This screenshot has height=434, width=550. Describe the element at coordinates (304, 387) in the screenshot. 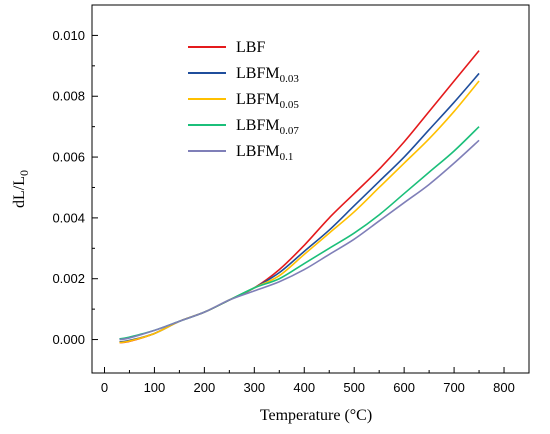

I see `x-tick-label: 400` at that location.